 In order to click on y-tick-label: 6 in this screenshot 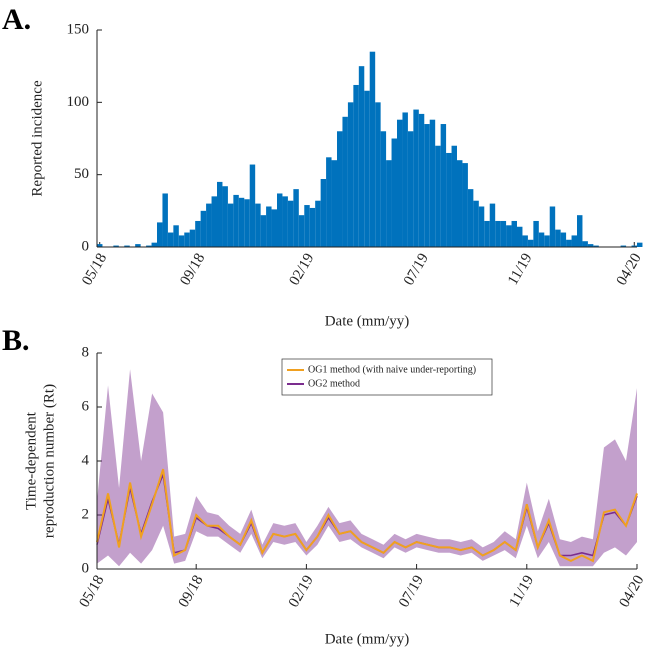, I will do `click(86, 406)`.